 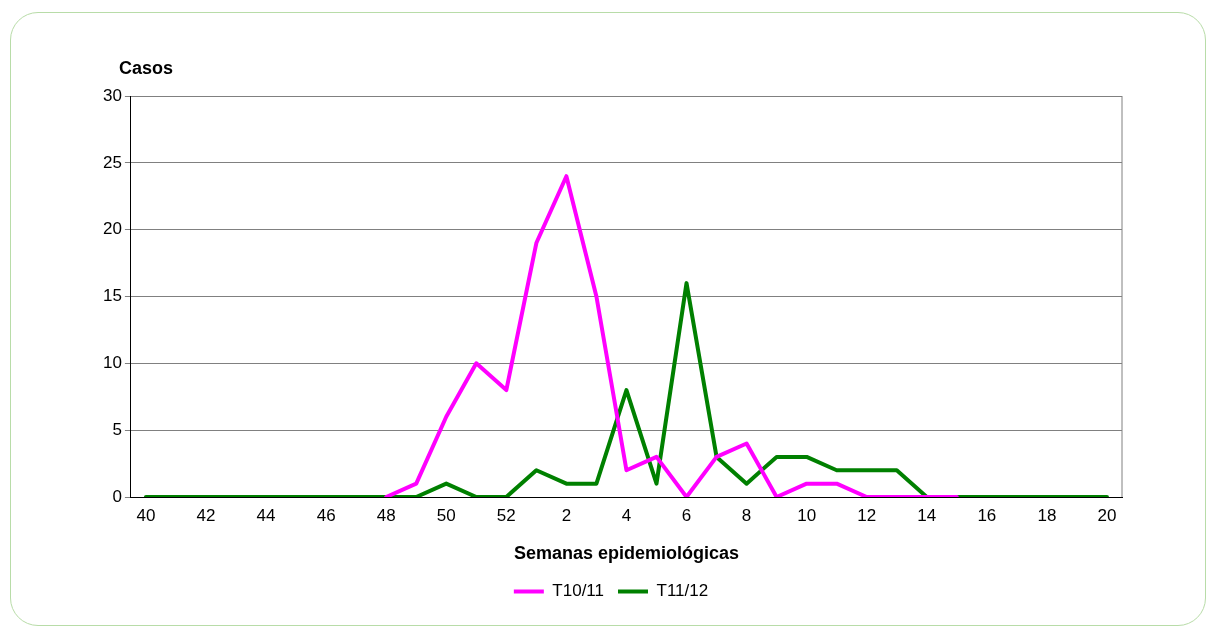 What do you see at coordinates (686, 515) in the screenshot?
I see `x-tick-label: 6` at bounding box center [686, 515].